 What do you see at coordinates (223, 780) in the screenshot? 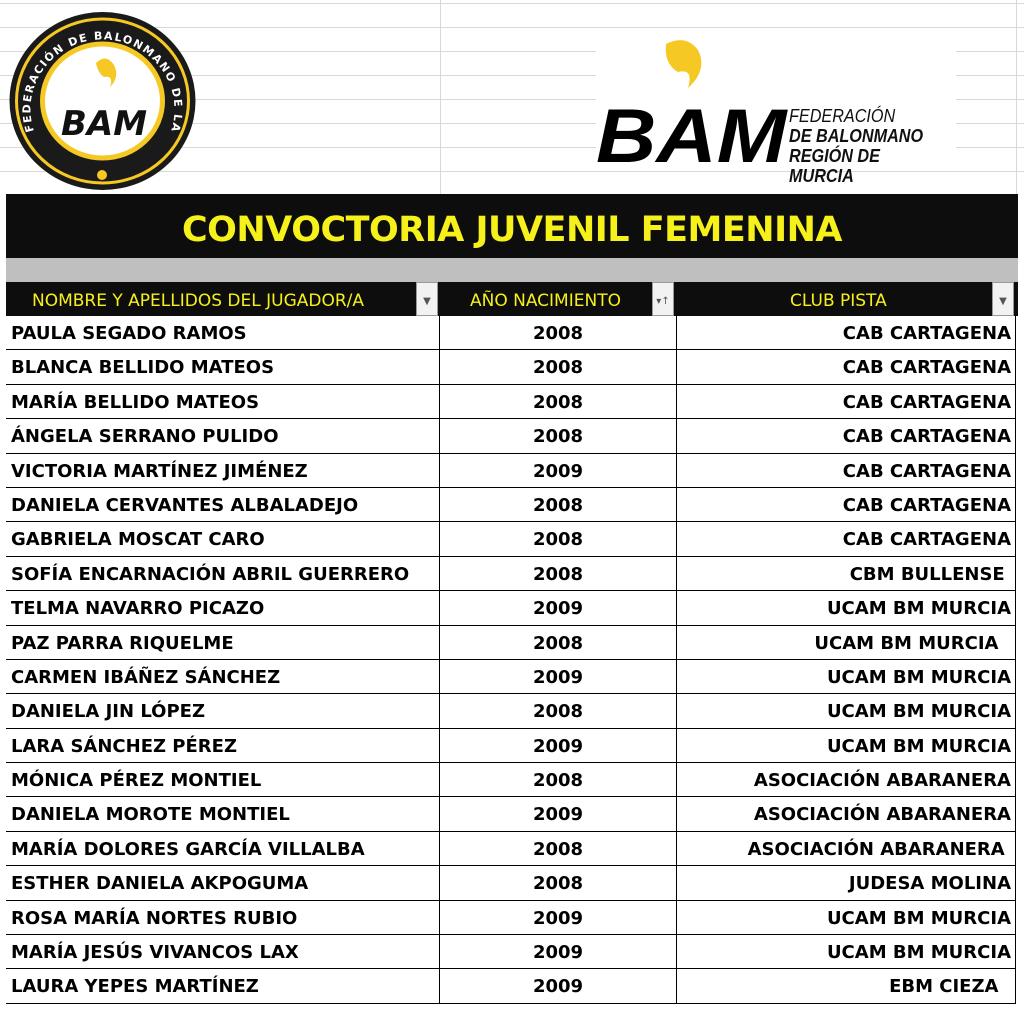
I see `player-name-cell: MÓNICA PÉREZ MONTIEL` at bounding box center [223, 780].